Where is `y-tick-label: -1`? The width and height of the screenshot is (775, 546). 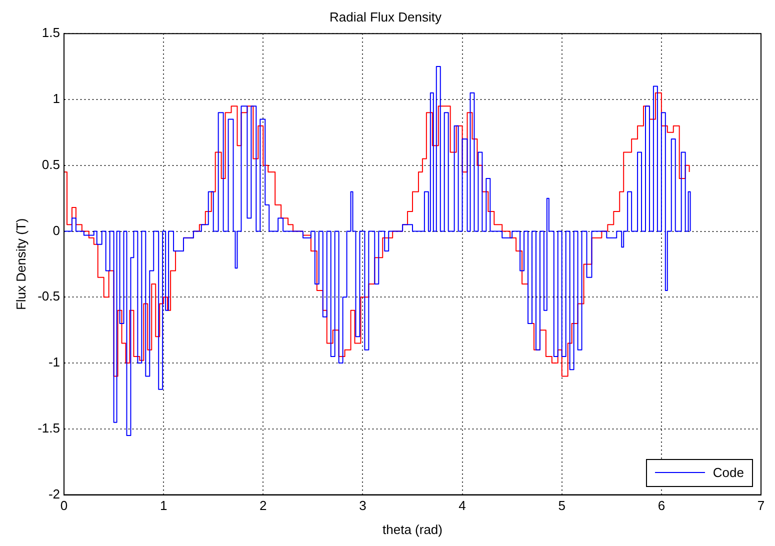
y-tick-label: -1 is located at coordinates (54, 362).